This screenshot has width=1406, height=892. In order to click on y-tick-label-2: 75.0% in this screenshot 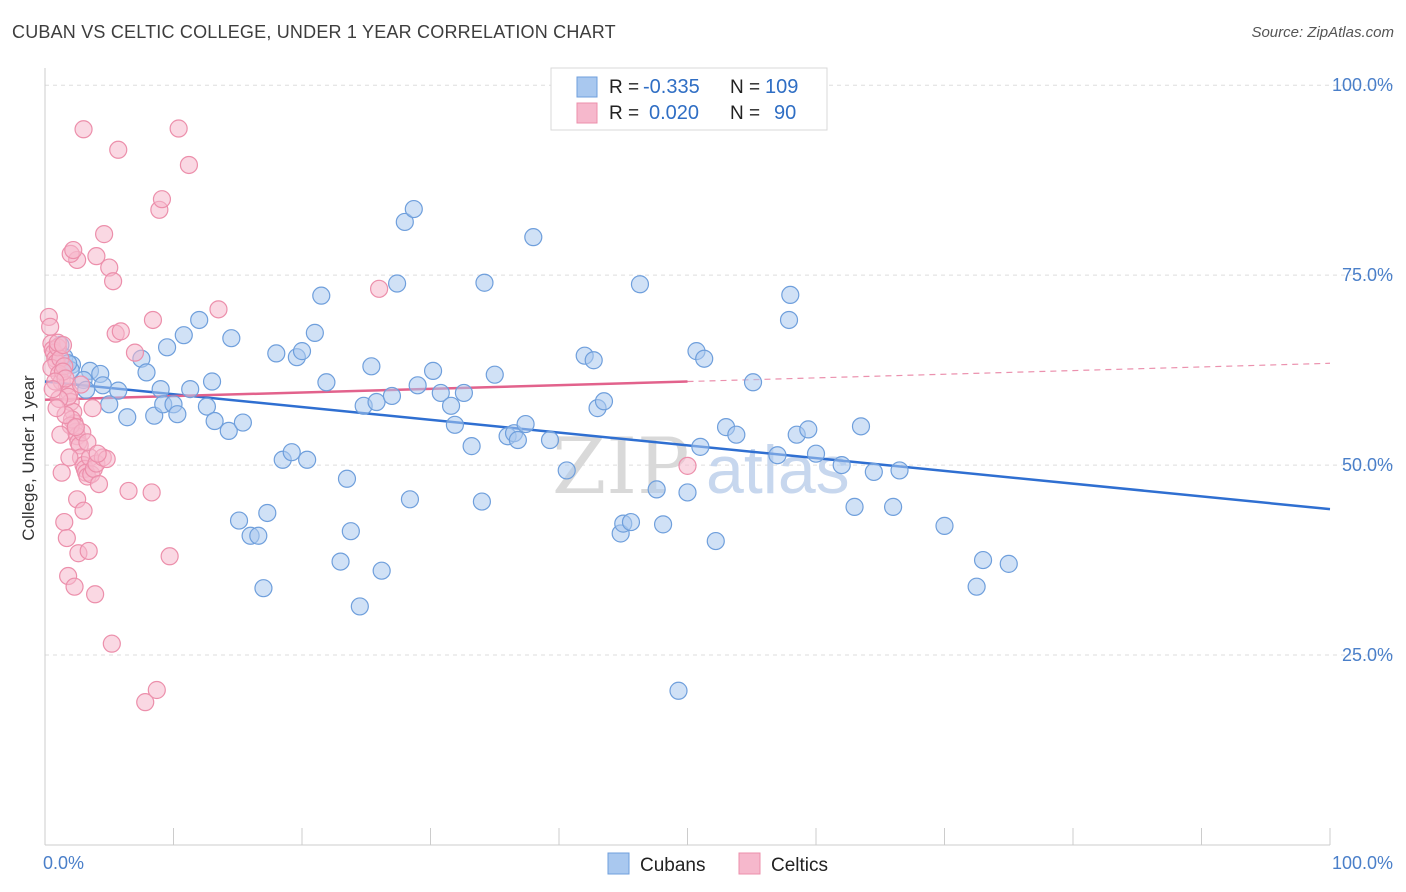, I will do `click(1367, 275)`.